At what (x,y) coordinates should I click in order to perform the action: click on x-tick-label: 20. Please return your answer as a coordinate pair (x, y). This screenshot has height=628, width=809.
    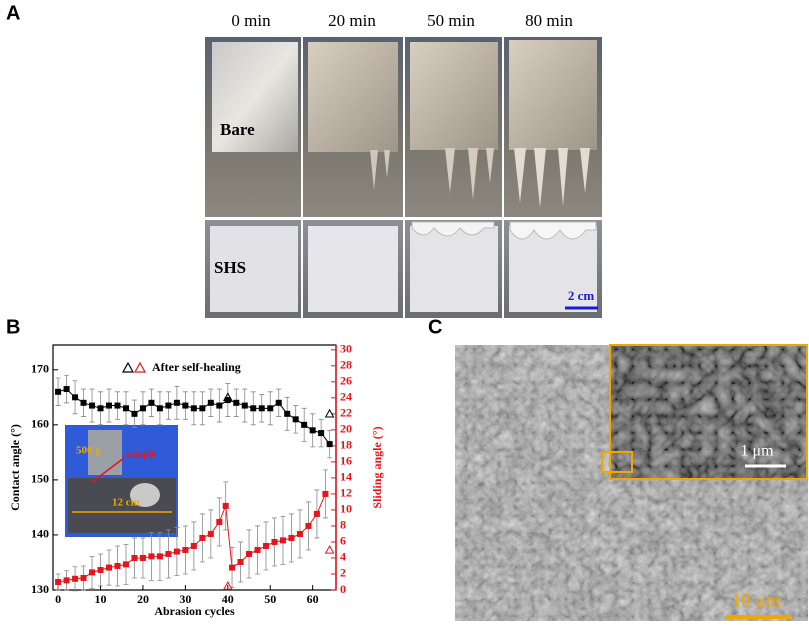
    Looking at the image, I should click on (143, 599).